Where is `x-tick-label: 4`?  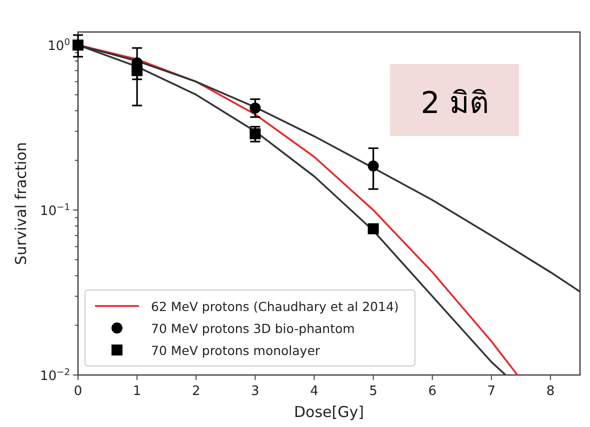 x-tick-label: 4 is located at coordinates (314, 391).